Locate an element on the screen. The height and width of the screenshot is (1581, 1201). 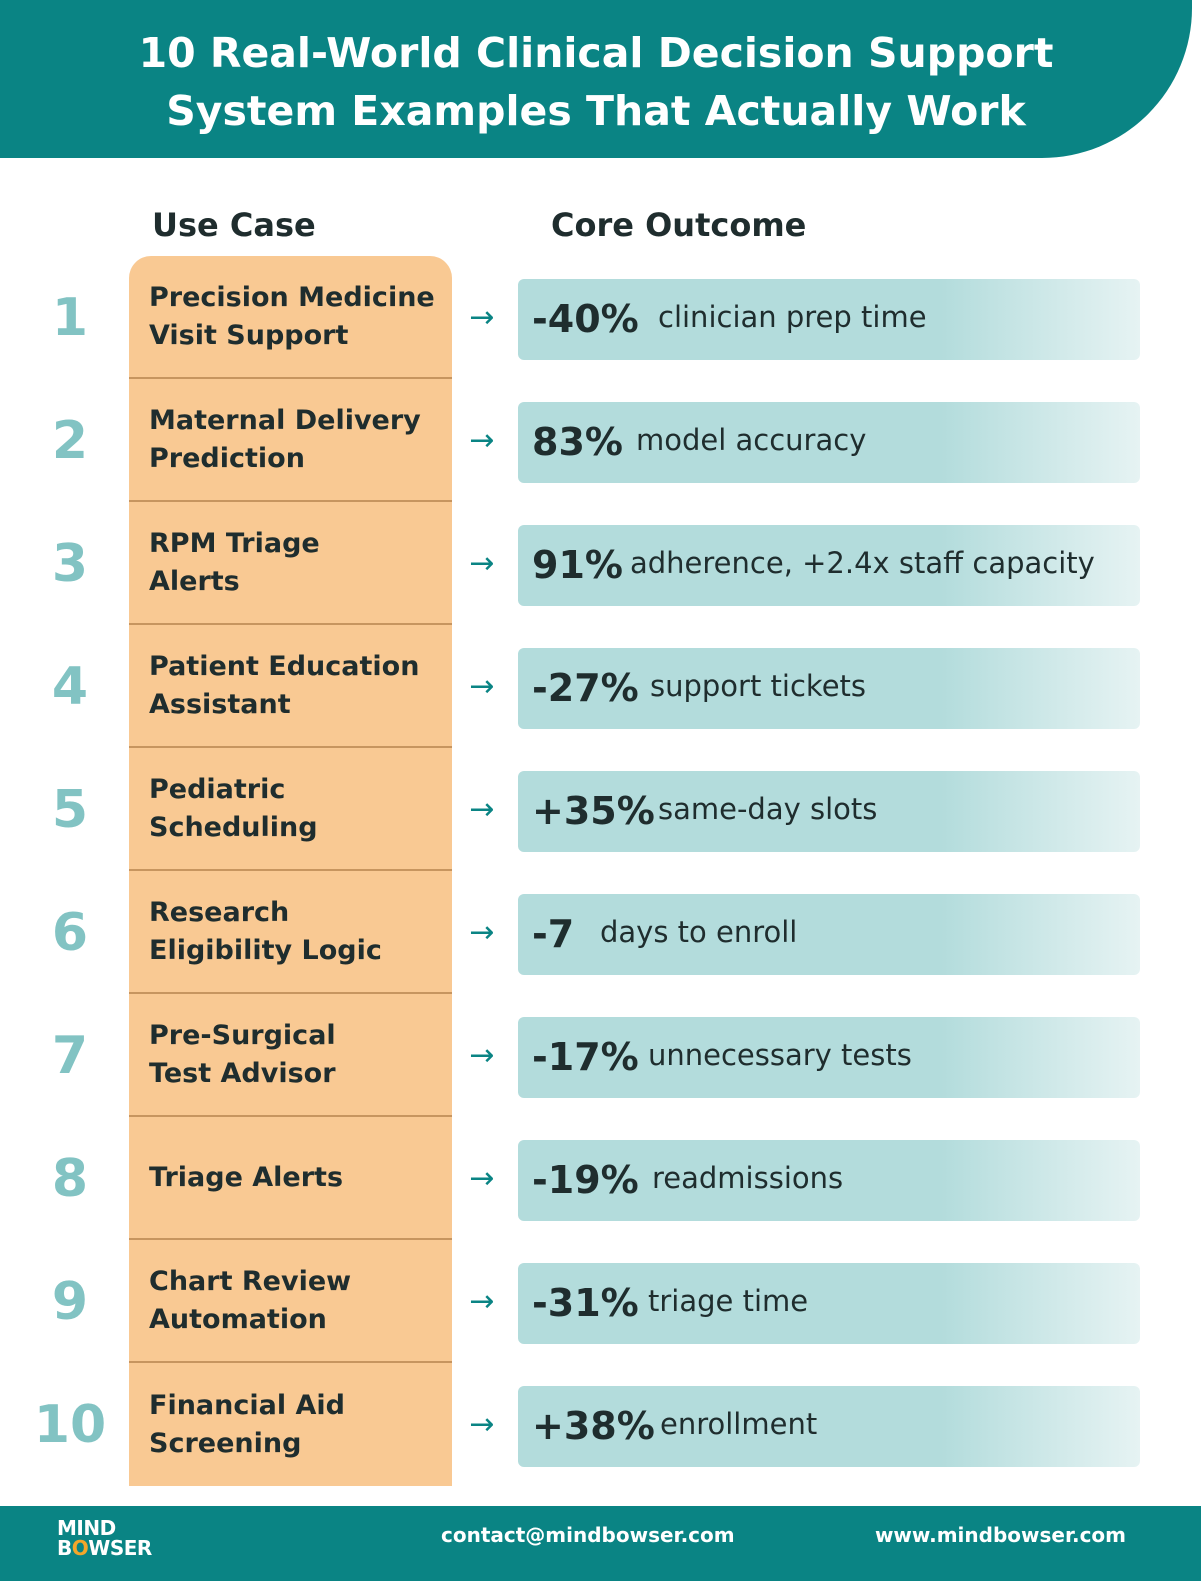
outcome-description: enrollment is located at coordinates (739, 1424).